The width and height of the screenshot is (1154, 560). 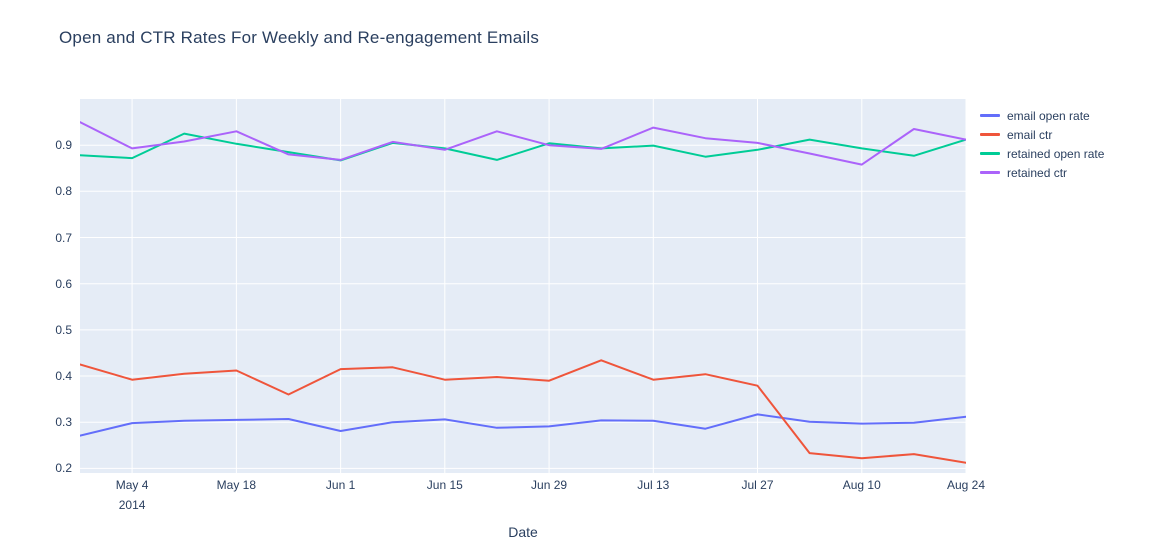 I want to click on x-tick-label: May 18, so click(x=236, y=485).